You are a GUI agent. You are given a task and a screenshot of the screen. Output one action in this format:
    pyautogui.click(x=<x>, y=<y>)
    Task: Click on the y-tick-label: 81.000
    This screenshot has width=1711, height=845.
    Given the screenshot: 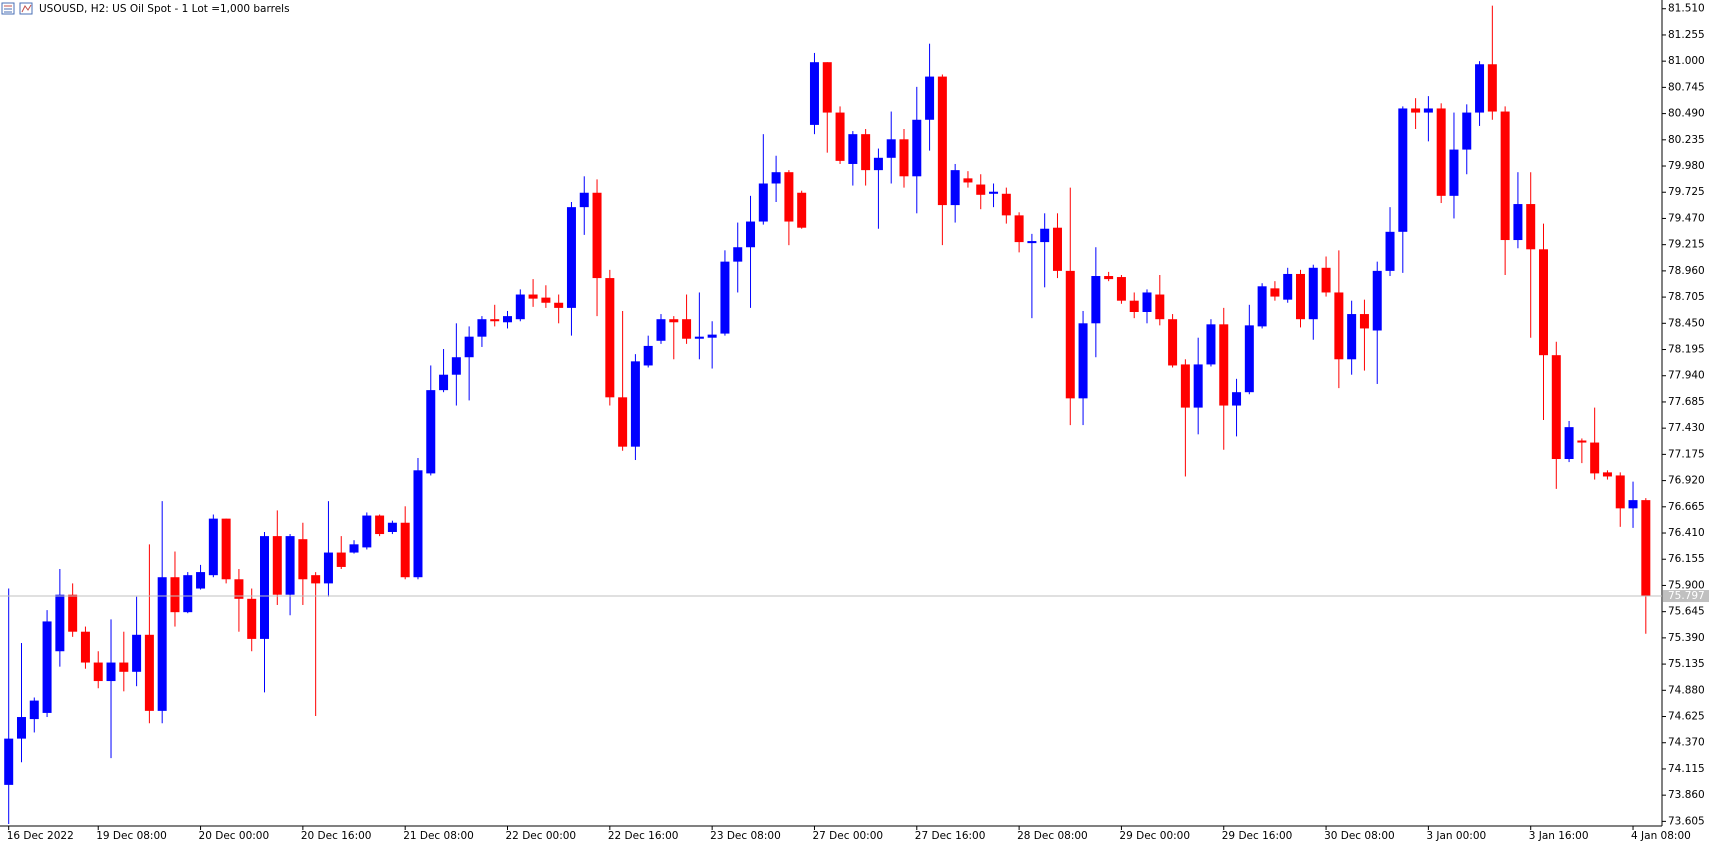 What is the action you would take?
    pyautogui.click(x=1686, y=61)
    